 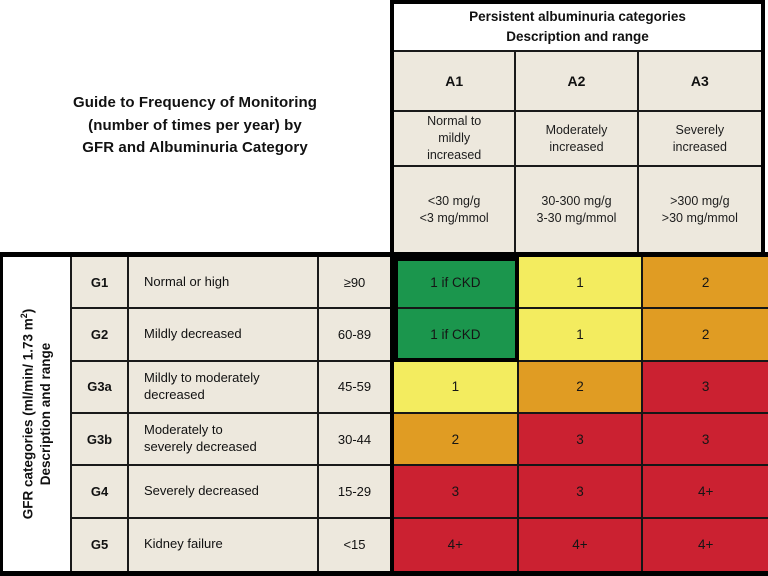 What do you see at coordinates (455, 209) in the screenshot?
I see `albuminuria-range-a1: <30 mg/g <3 mg/mmol` at bounding box center [455, 209].